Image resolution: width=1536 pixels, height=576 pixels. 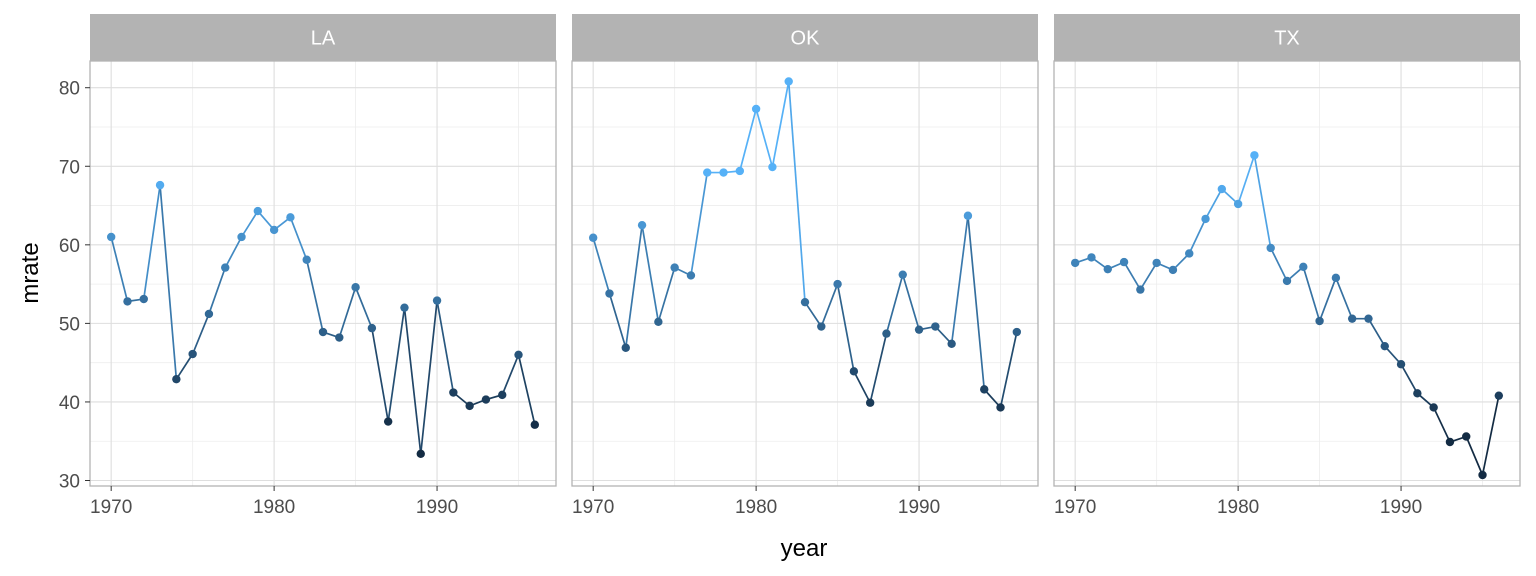 I want to click on x-axis-title: year, so click(x=804, y=548).